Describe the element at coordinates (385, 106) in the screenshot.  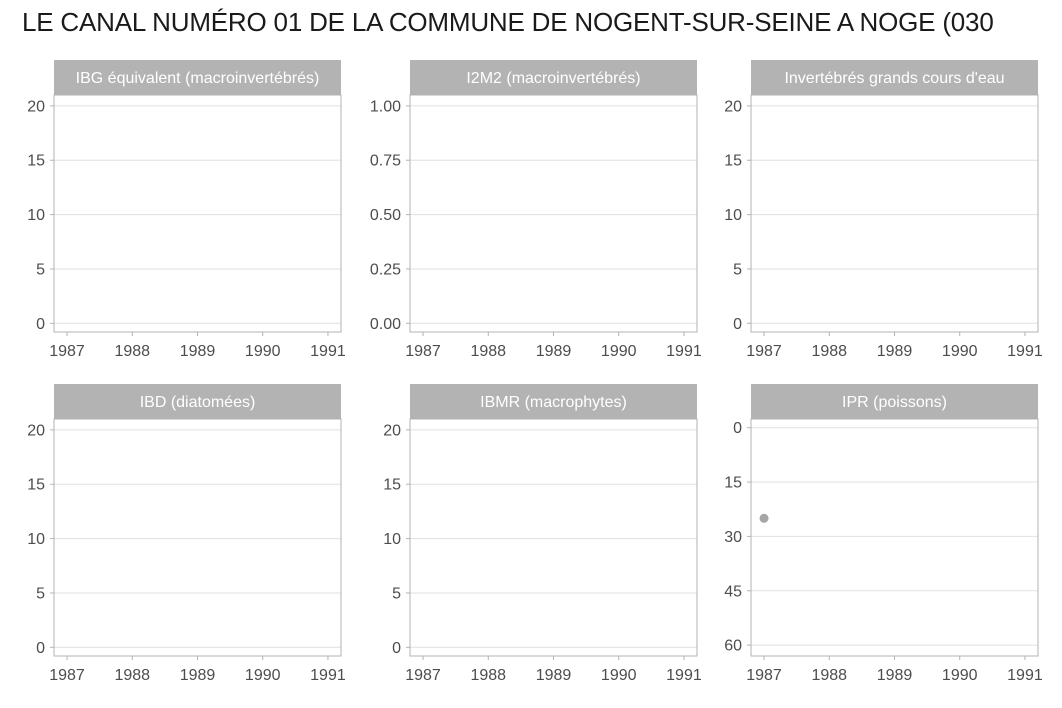
I see `y-tick-label: 1.00` at that location.